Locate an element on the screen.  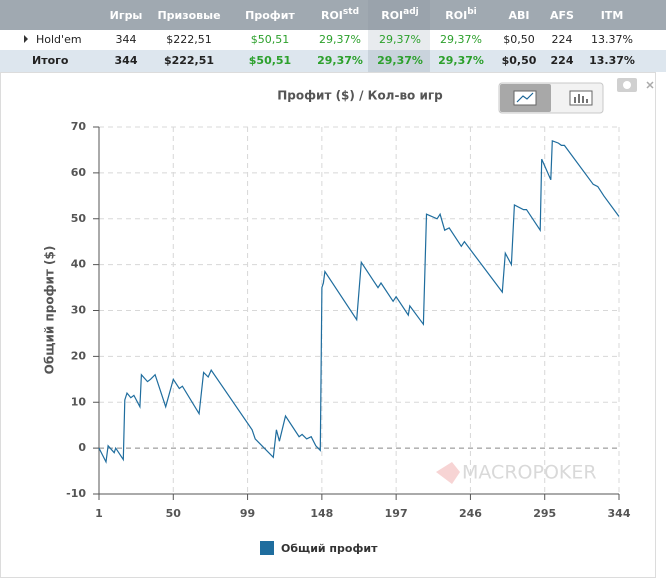
header-text: Профит is located at coordinates (270, 15).